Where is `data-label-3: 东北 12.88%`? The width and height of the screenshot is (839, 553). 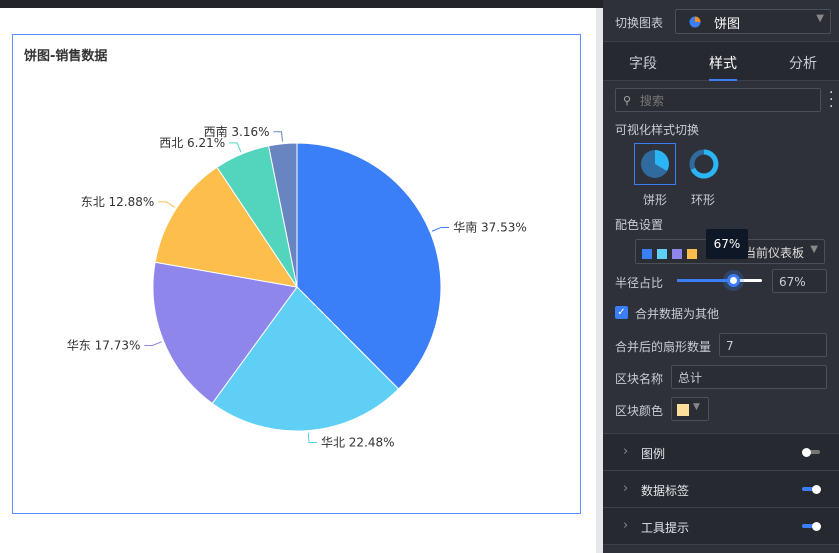
data-label-3: 东北 12.88% is located at coordinates (118, 202).